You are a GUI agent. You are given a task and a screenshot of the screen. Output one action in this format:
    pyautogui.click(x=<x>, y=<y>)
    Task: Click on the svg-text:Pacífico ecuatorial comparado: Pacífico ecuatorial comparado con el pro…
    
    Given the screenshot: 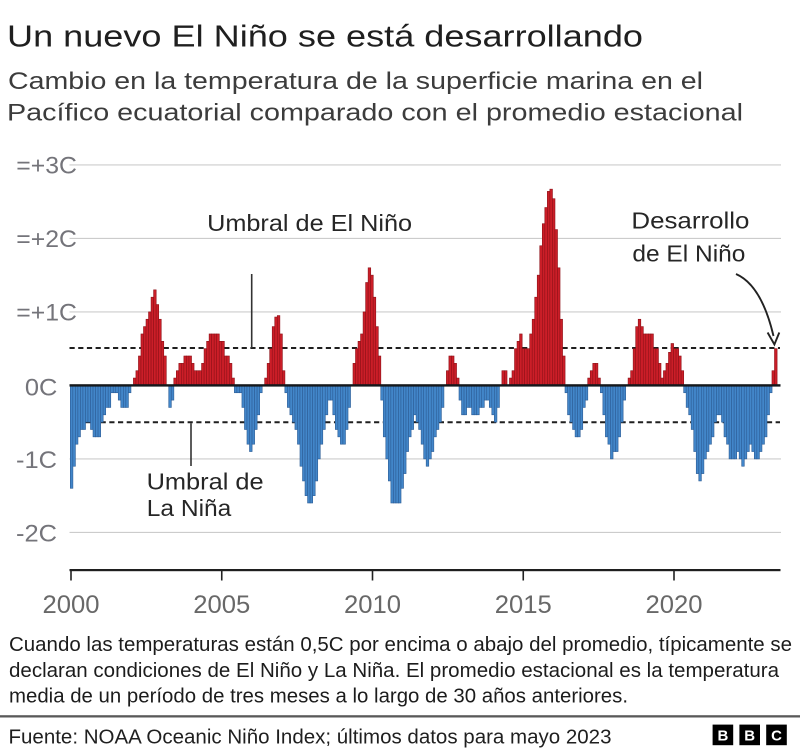 What is the action you would take?
    pyautogui.click(x=375, y=113)
    